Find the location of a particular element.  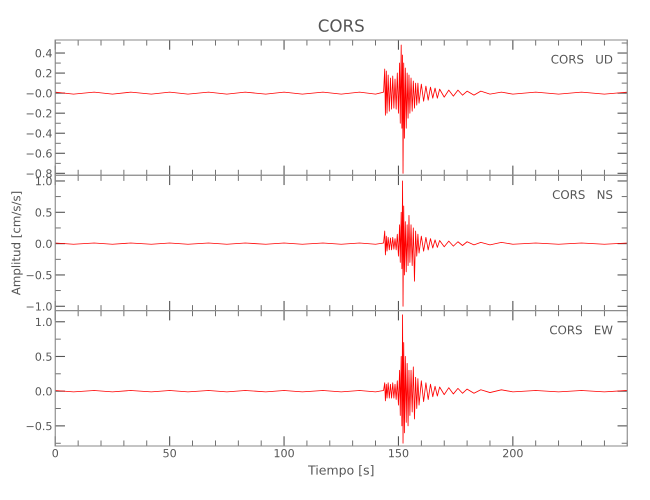

x-tick-label: 150 is located at coordinates (398, 453).